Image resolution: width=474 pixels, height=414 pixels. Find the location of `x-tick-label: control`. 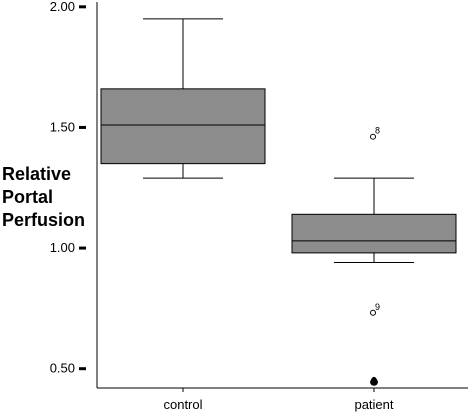

x-tick-label: control is located at coordinates (182, 404).